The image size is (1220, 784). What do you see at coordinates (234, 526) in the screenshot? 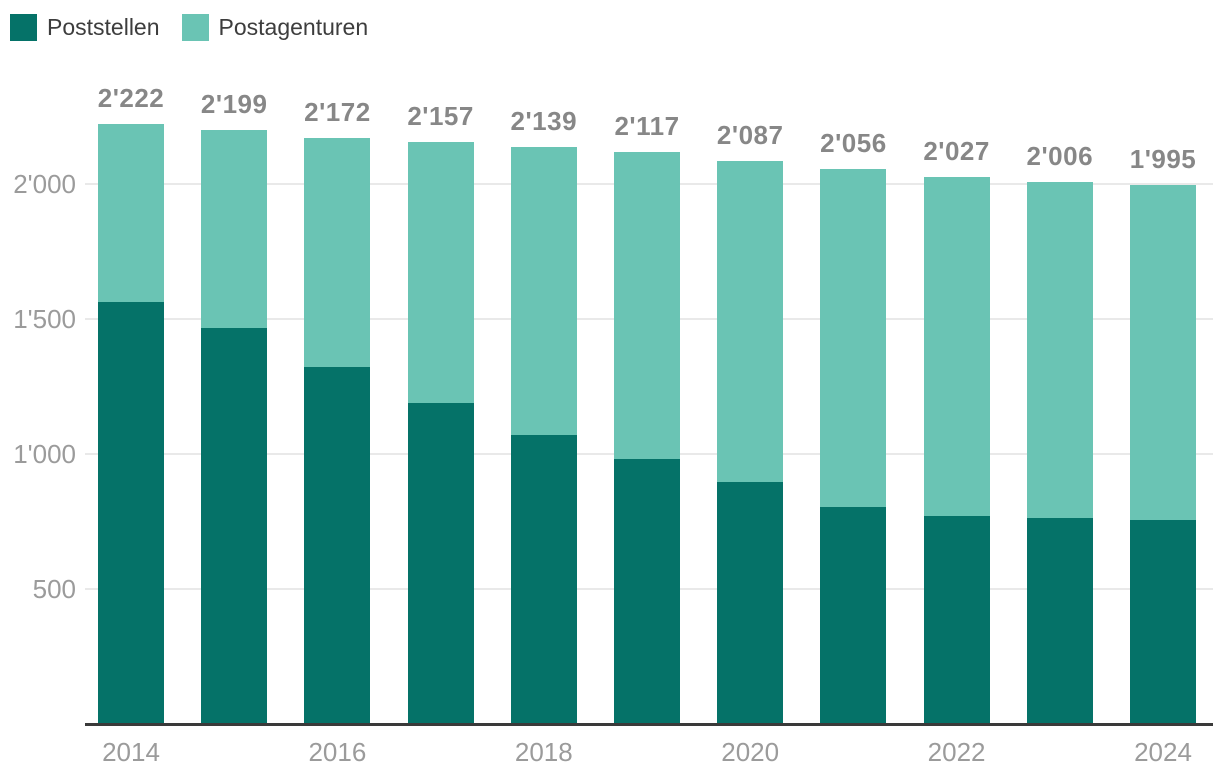
I see `bar-poststellen-2015` at bounding box center [234, 526].